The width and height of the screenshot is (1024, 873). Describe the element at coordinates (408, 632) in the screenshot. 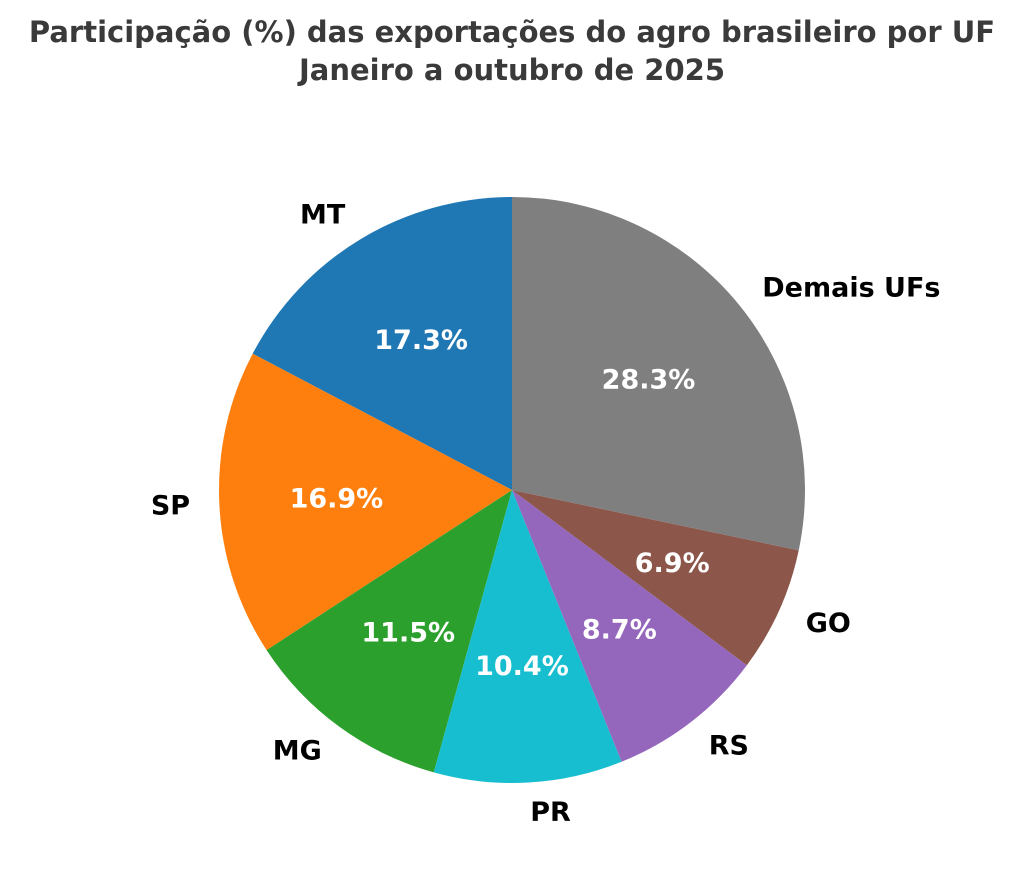

I see `pct-label-mg: 11.5%` at that location.